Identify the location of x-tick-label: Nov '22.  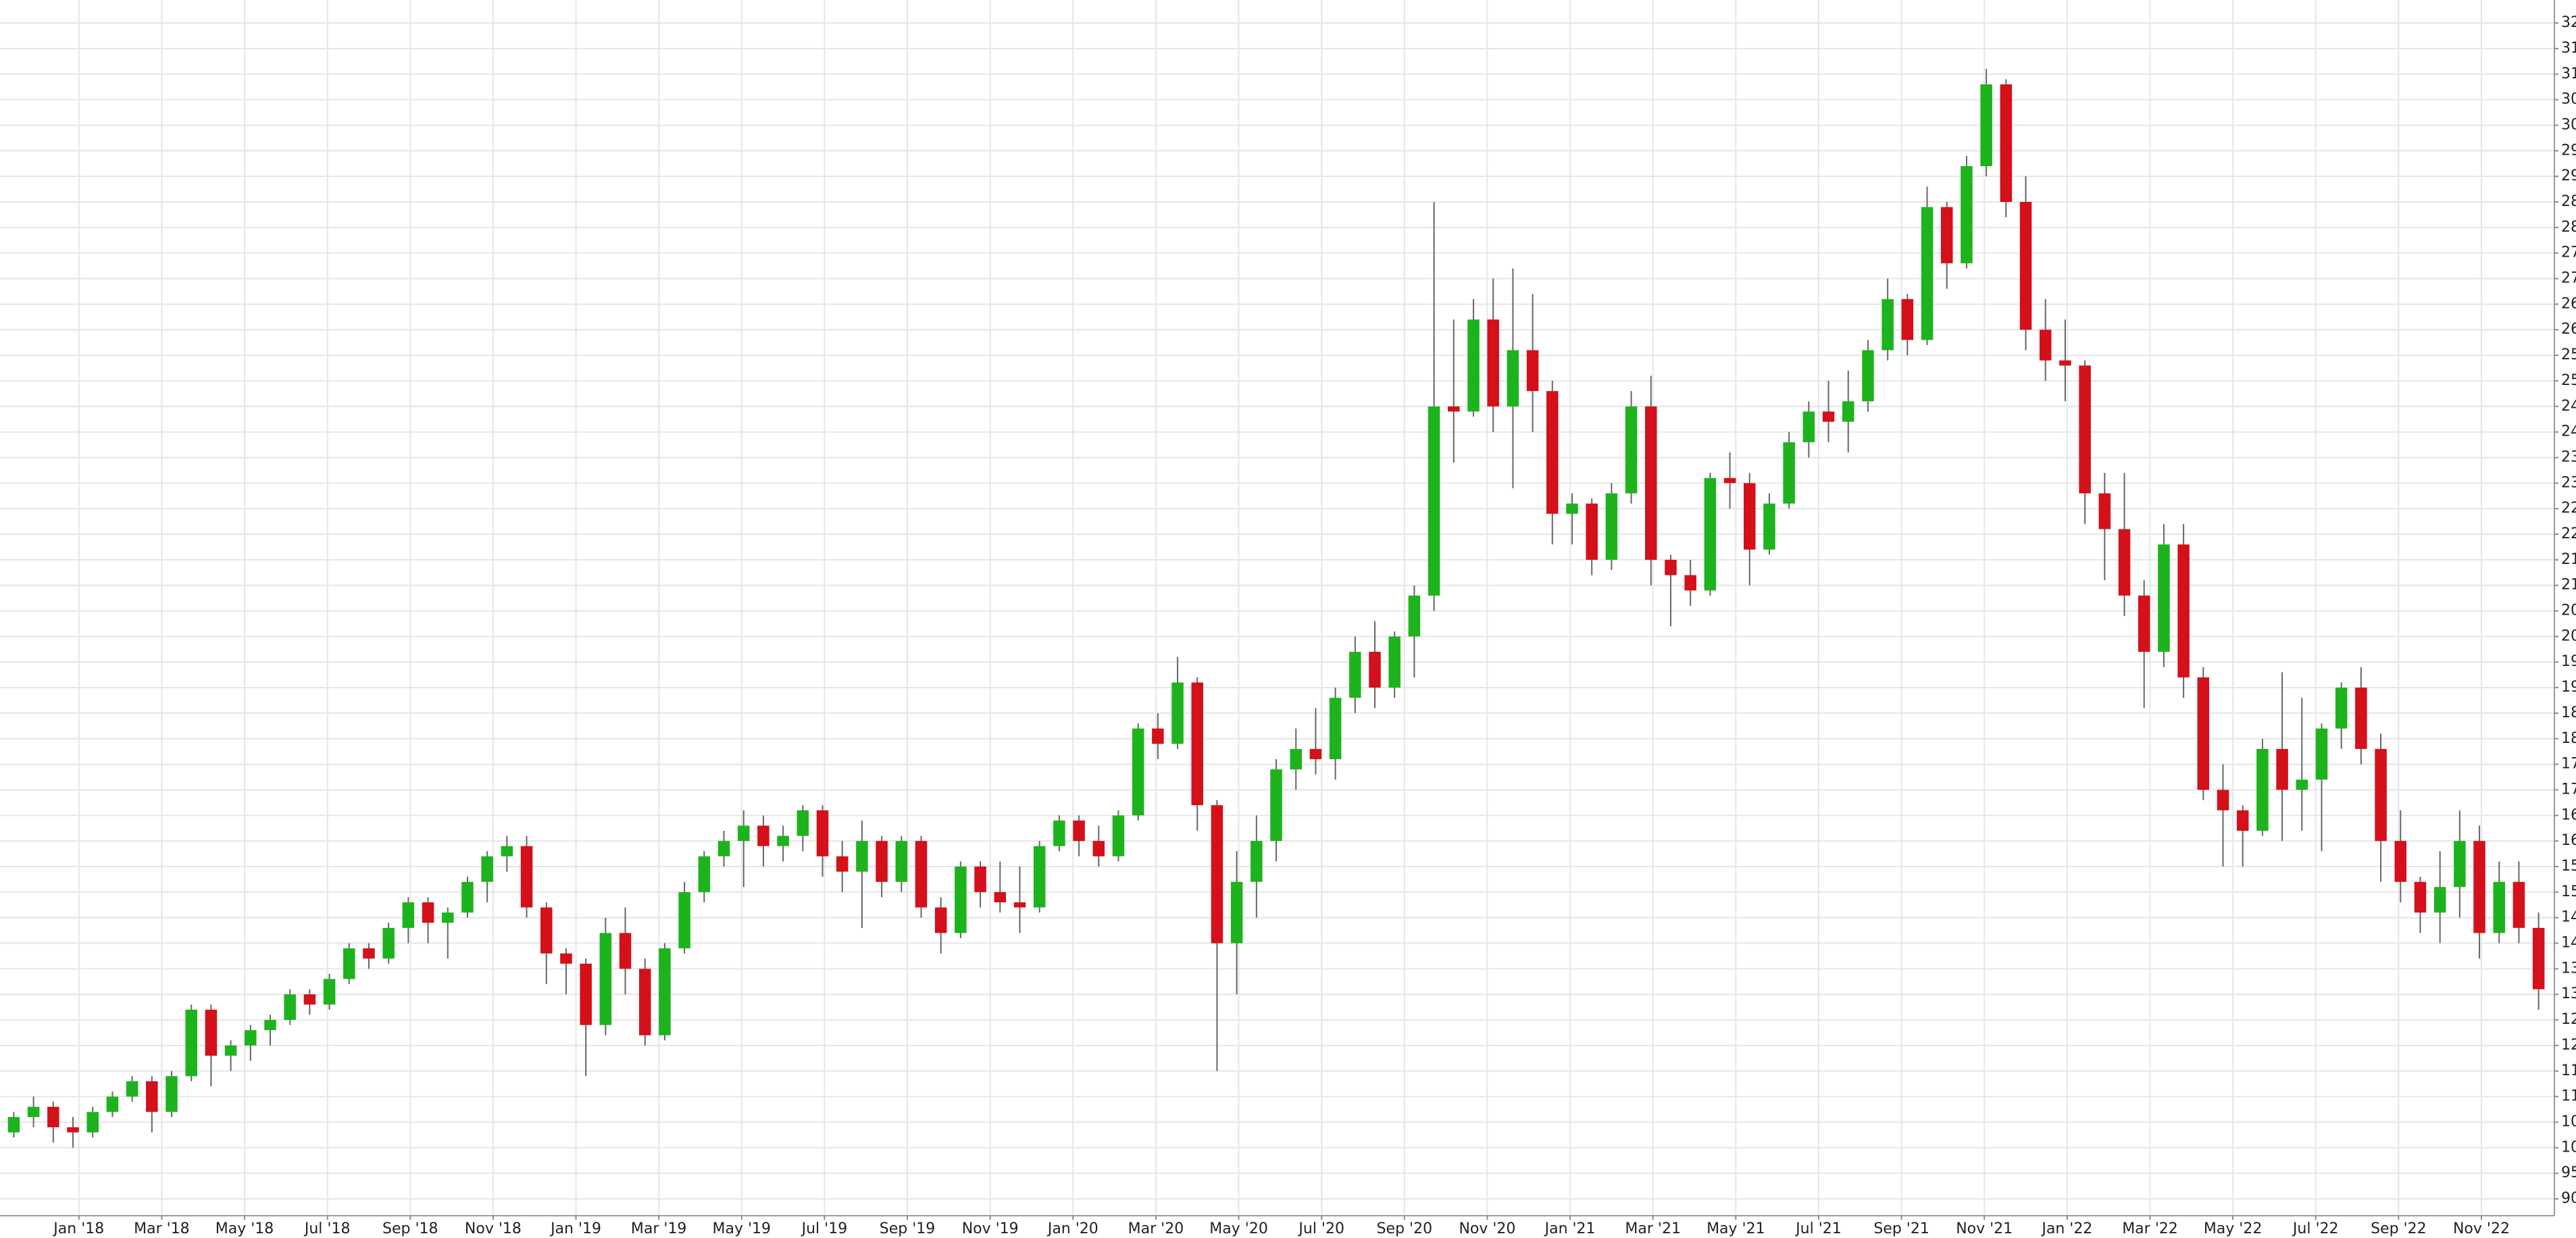
(2481, 1228).